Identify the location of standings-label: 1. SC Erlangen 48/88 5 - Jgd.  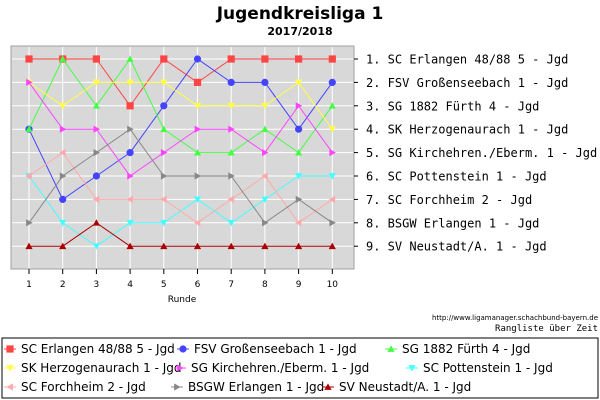
(467, 60).